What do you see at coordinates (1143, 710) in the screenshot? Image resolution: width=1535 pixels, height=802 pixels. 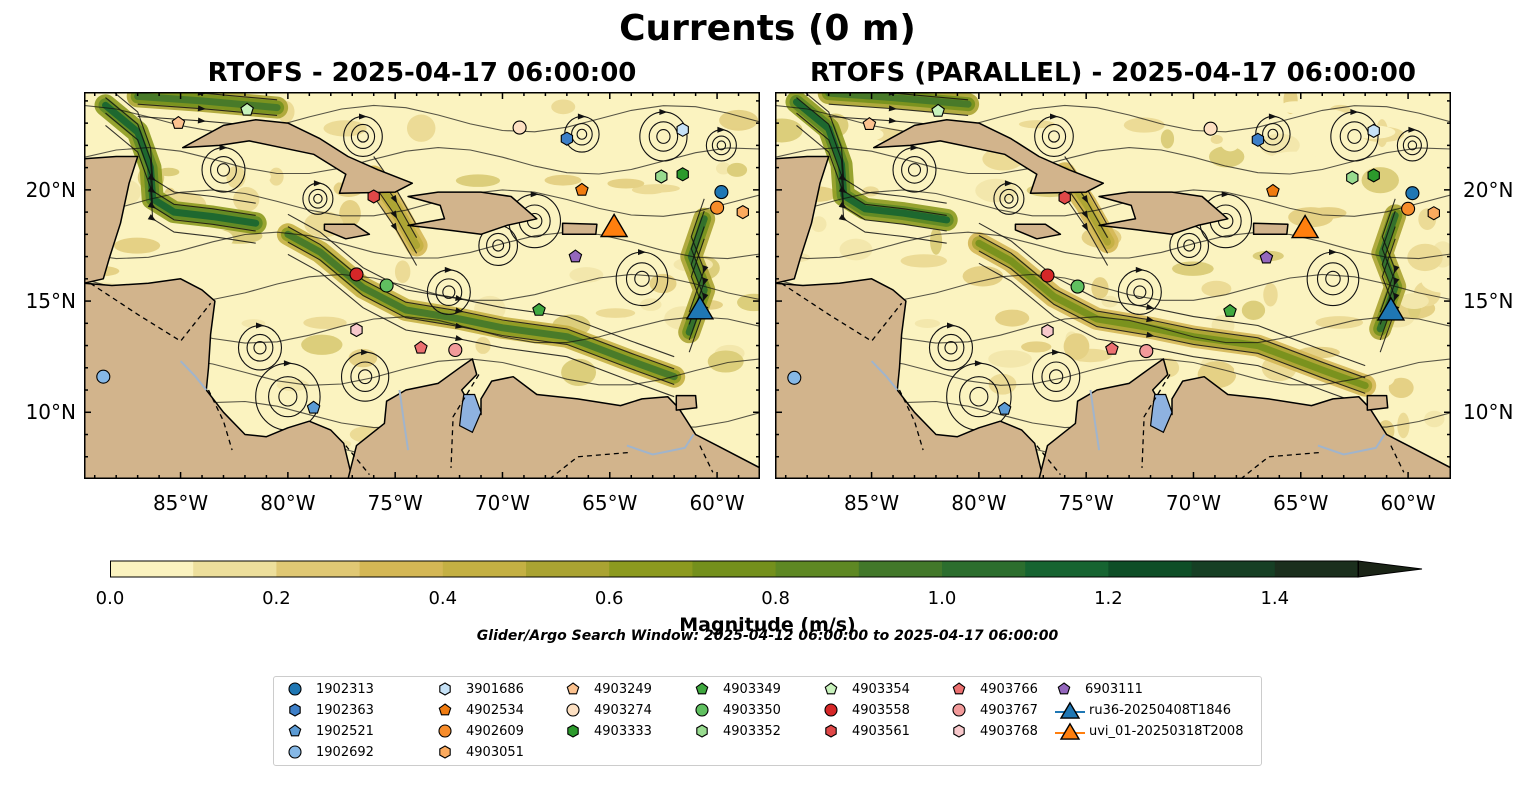 I see `legend-item: ru36-20250408T1846` at bounding box center [1143, 710].